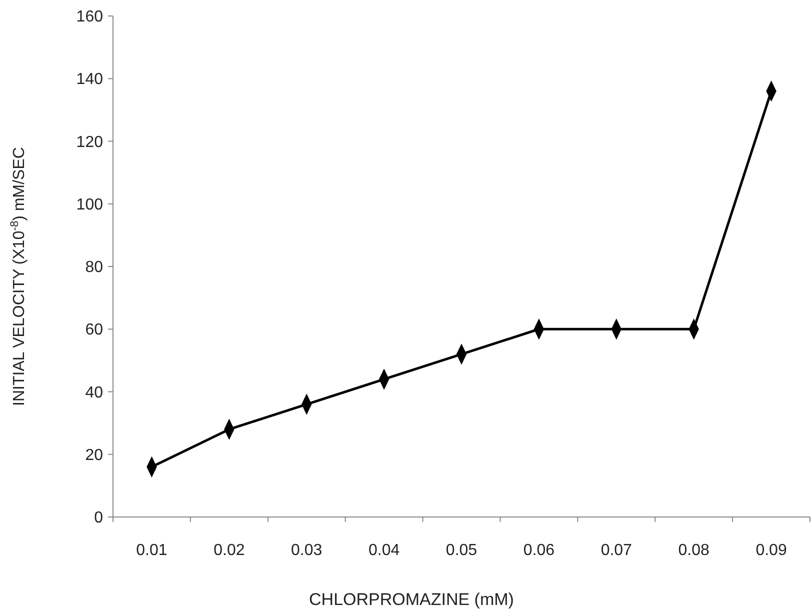 Image resolution: width=812 pixels, height=616 pixels. I want to click on x-tick-label: 0.01, so click(152, 550).